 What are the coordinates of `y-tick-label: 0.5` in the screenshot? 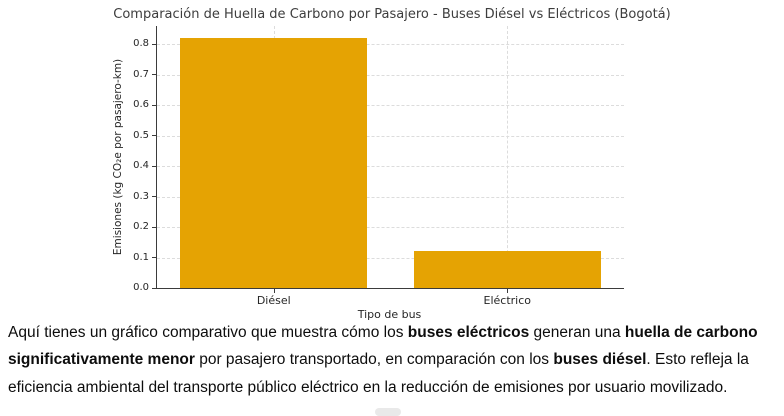 It's located at (141, 135).